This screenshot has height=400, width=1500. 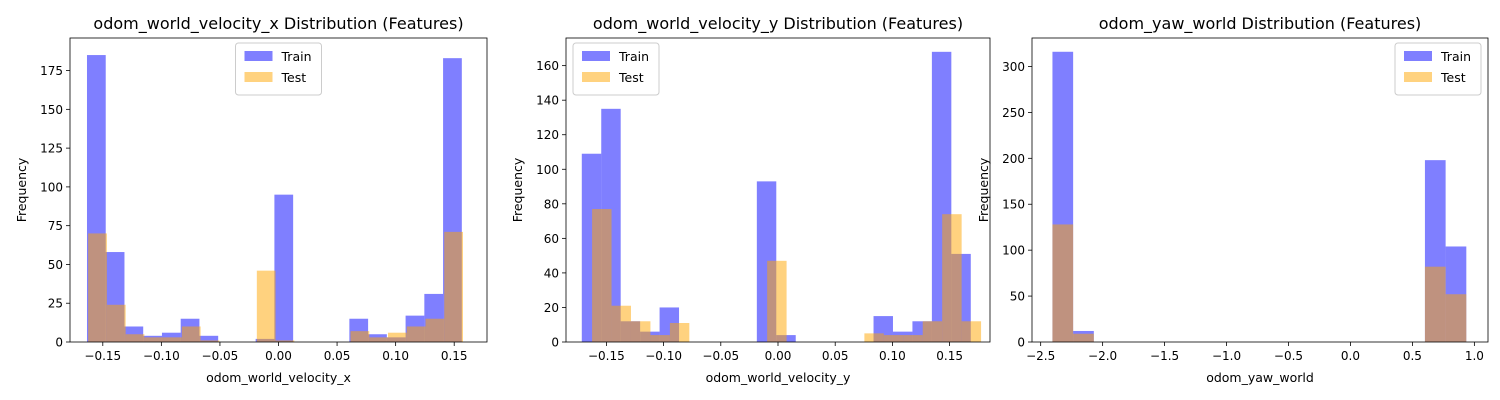 What do you see at coordinates (1412, 356) in the screenshot?
I see `x-tick-label: 0.5` at bounding box center [1412, 356].